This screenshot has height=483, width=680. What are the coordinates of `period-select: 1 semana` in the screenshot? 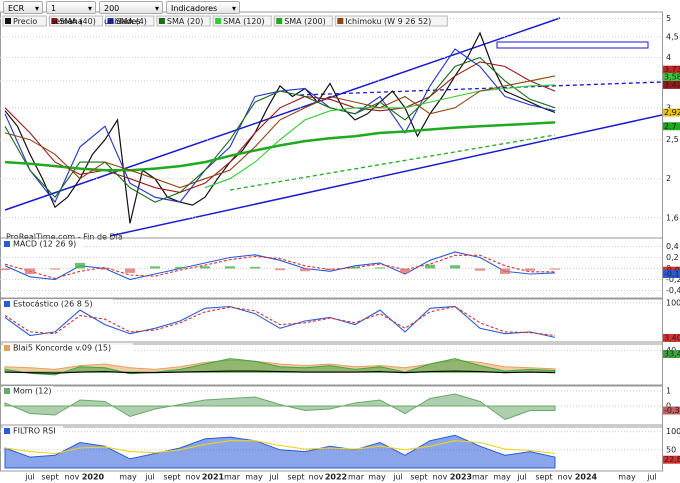 It's located at (71, 13).